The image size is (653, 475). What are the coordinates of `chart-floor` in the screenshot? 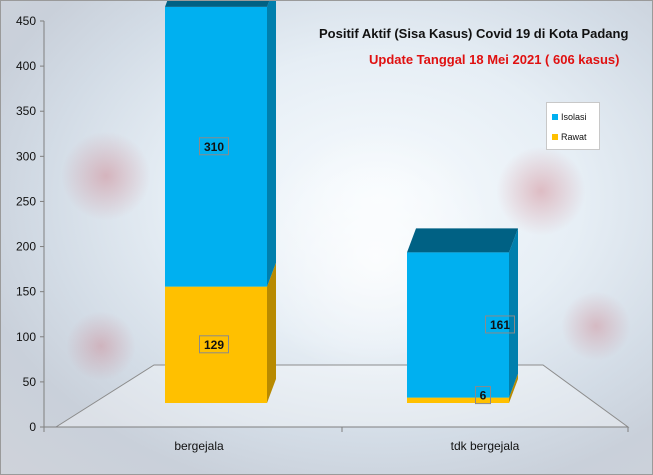 It's located at (342, 396).